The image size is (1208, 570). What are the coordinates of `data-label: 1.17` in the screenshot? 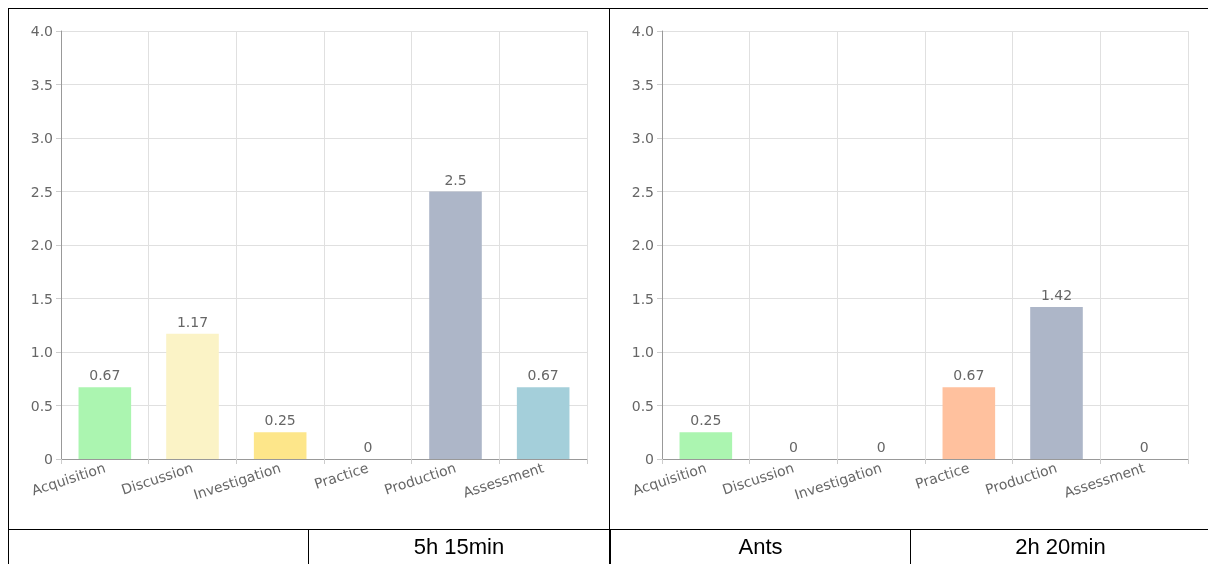 It's located at (192, 321).